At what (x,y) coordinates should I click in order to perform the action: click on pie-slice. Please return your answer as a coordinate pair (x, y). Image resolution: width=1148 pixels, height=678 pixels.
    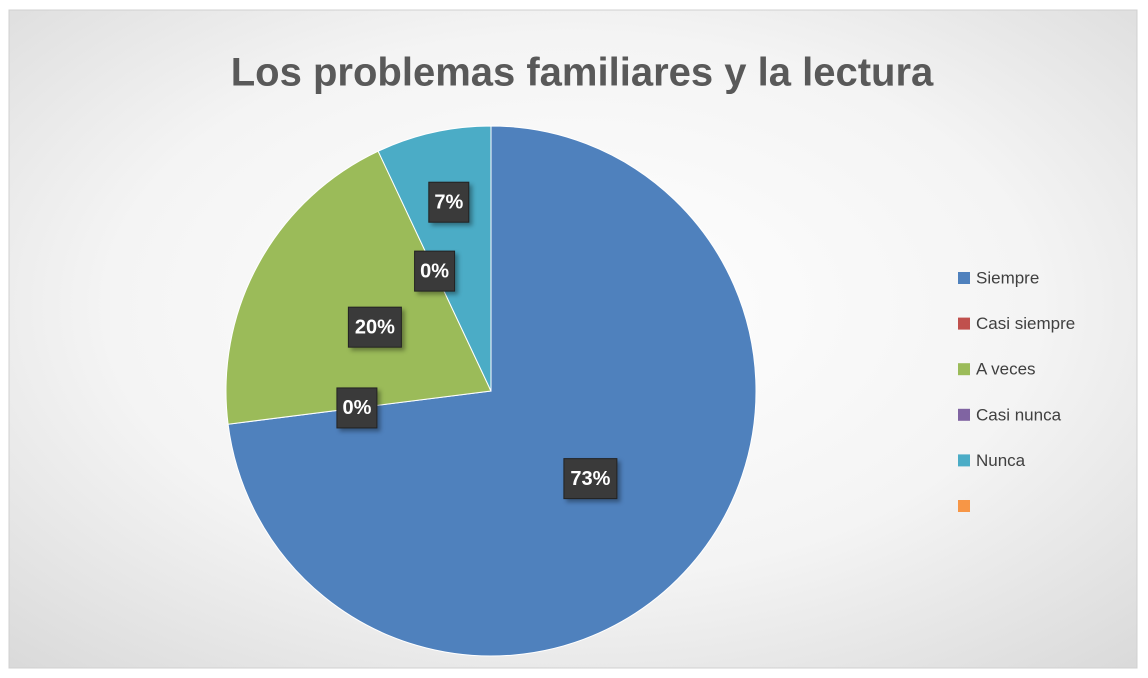
    Looking at the image, I should click on (358, 287).